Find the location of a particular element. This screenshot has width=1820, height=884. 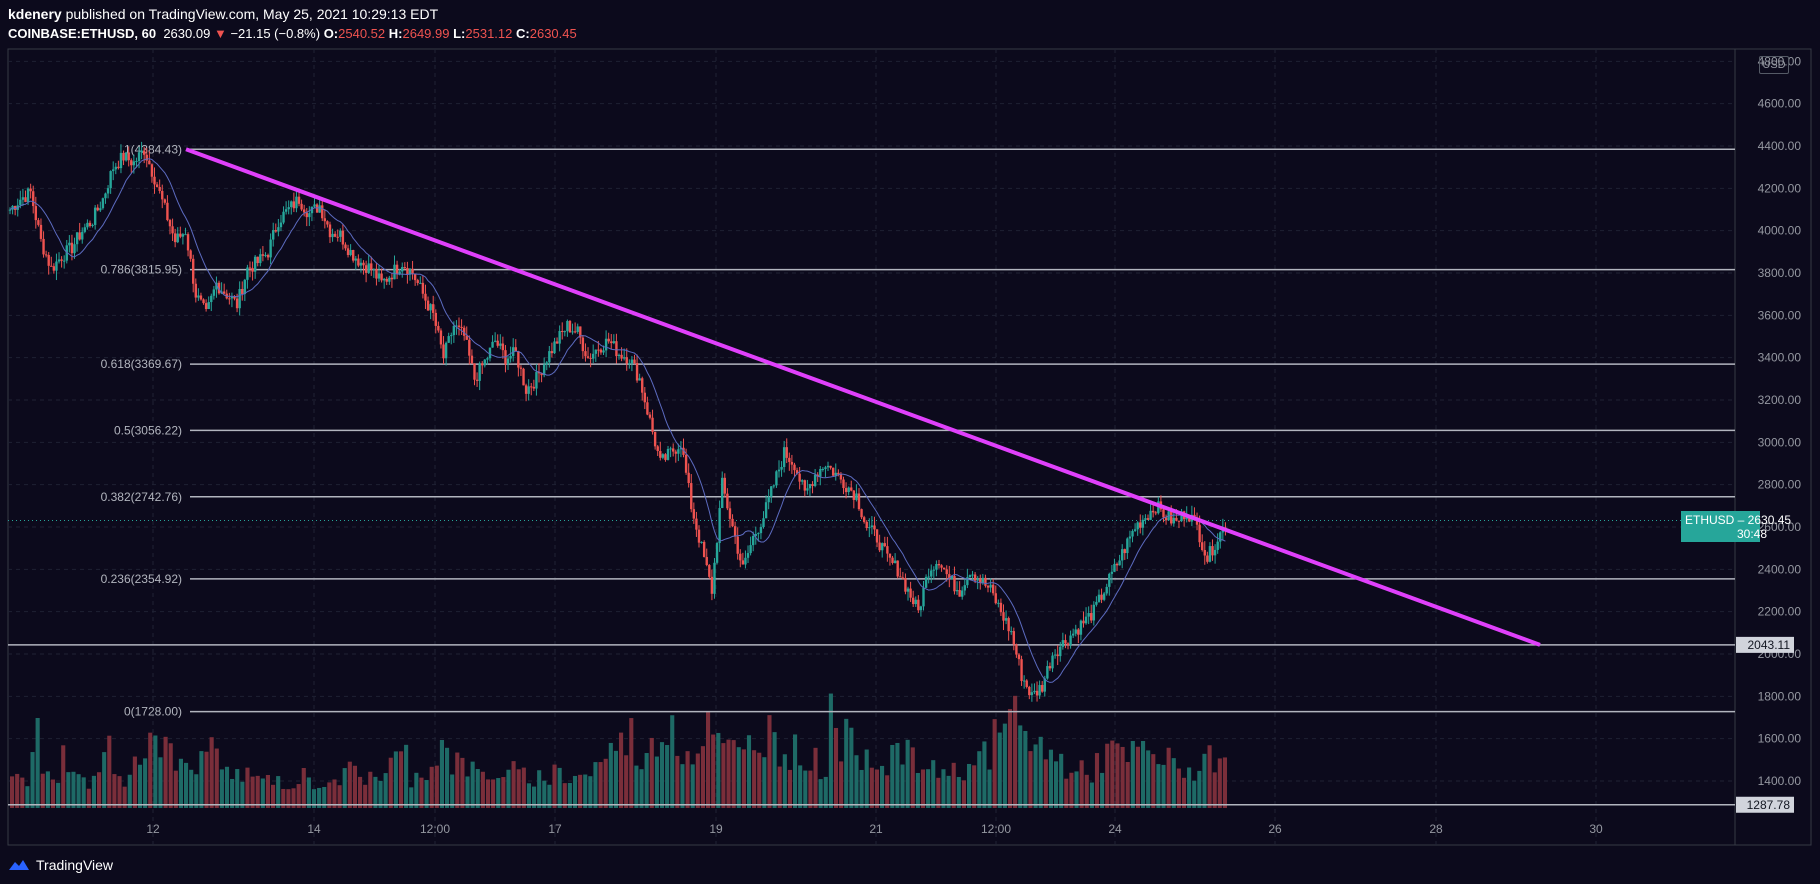

price-axis-panel is located at coordinates (1773, 447).